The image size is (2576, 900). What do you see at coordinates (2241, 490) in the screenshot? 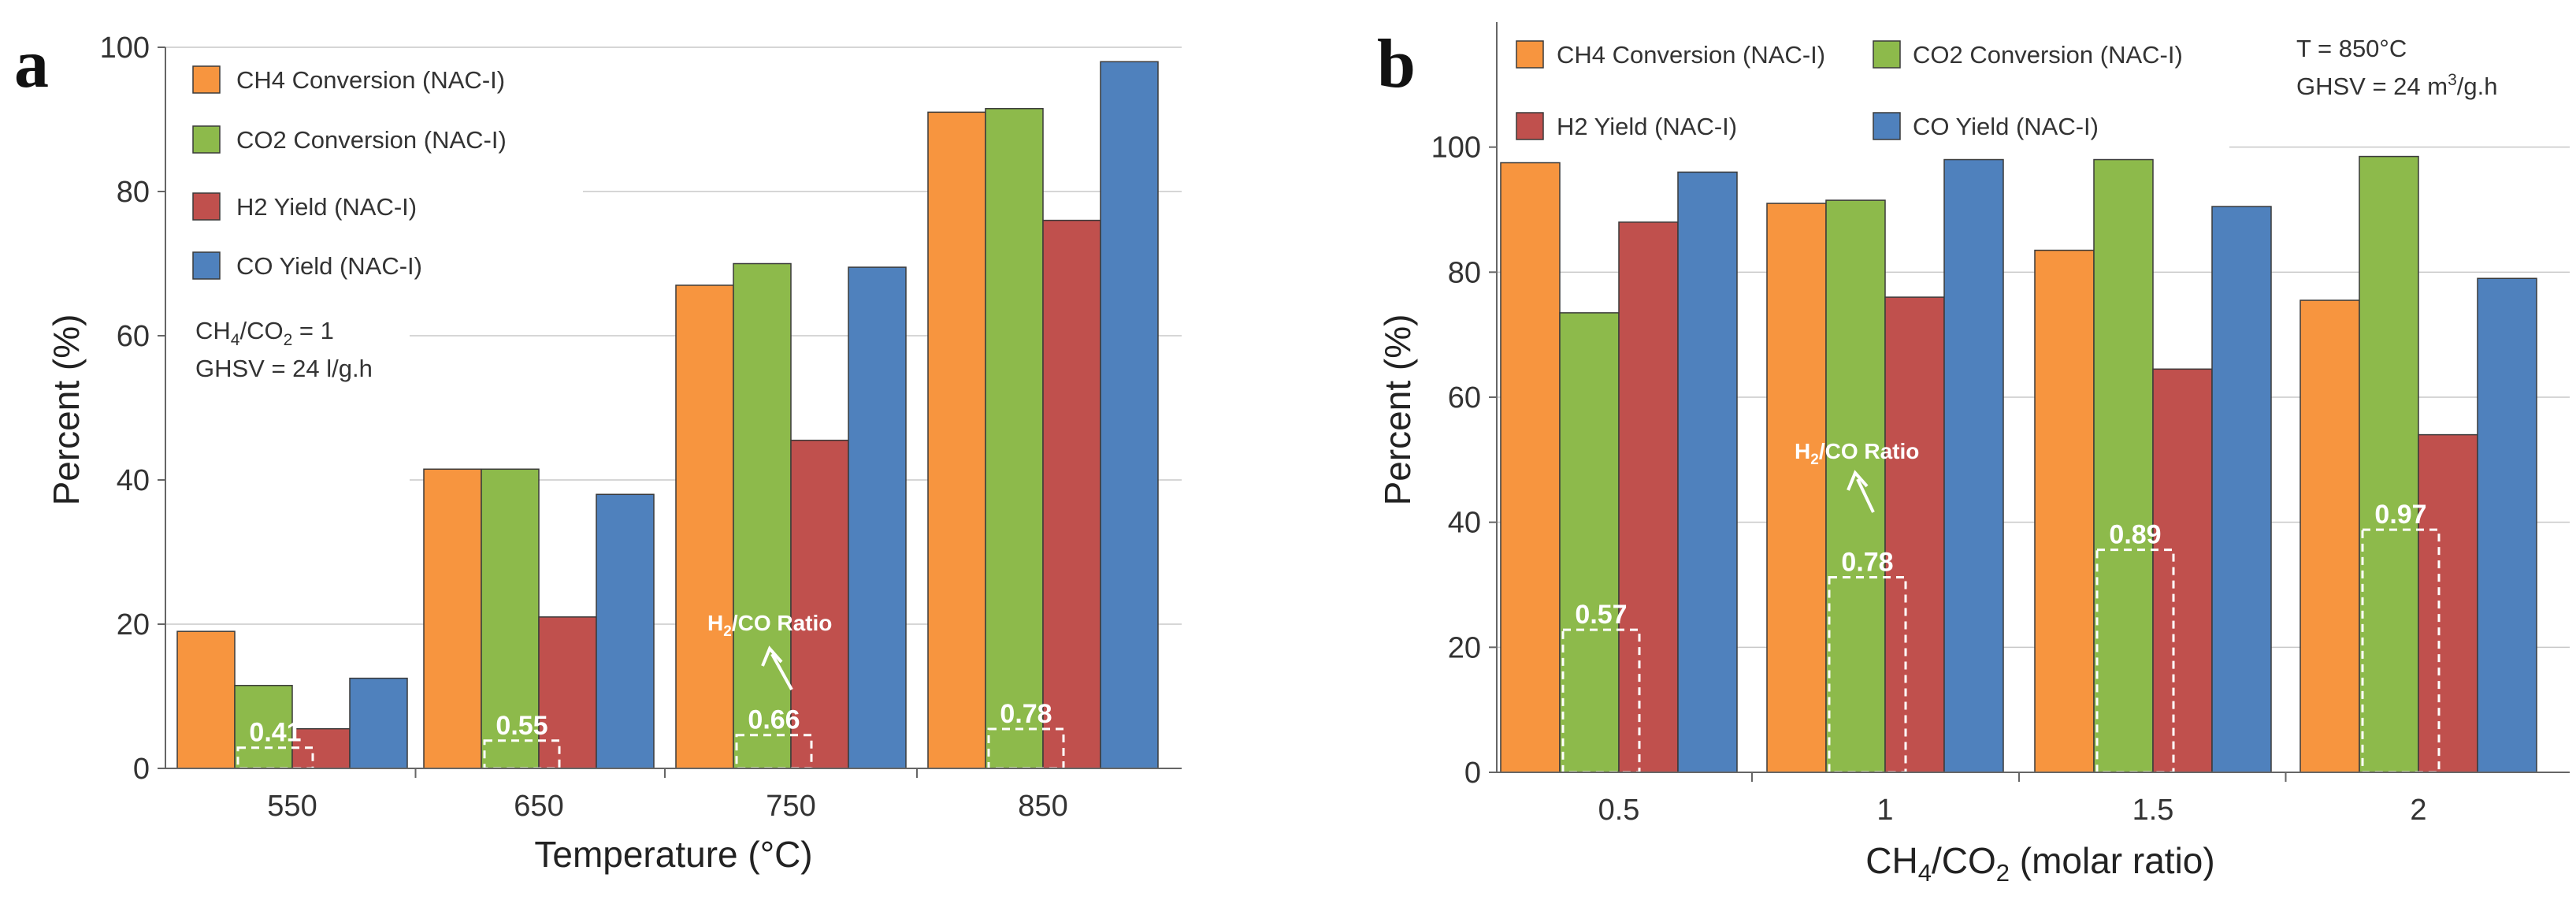
I see `bar-co-1.5` at bounding box center [2241, 490].